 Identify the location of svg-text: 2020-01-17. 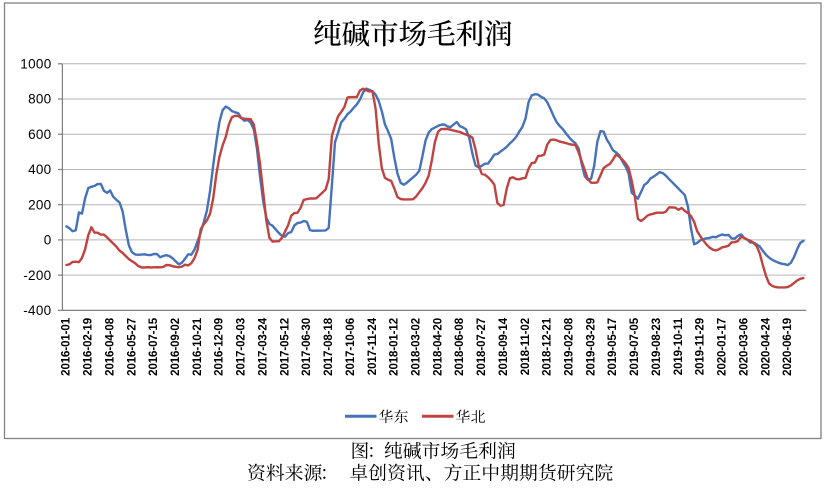
(723, 347).